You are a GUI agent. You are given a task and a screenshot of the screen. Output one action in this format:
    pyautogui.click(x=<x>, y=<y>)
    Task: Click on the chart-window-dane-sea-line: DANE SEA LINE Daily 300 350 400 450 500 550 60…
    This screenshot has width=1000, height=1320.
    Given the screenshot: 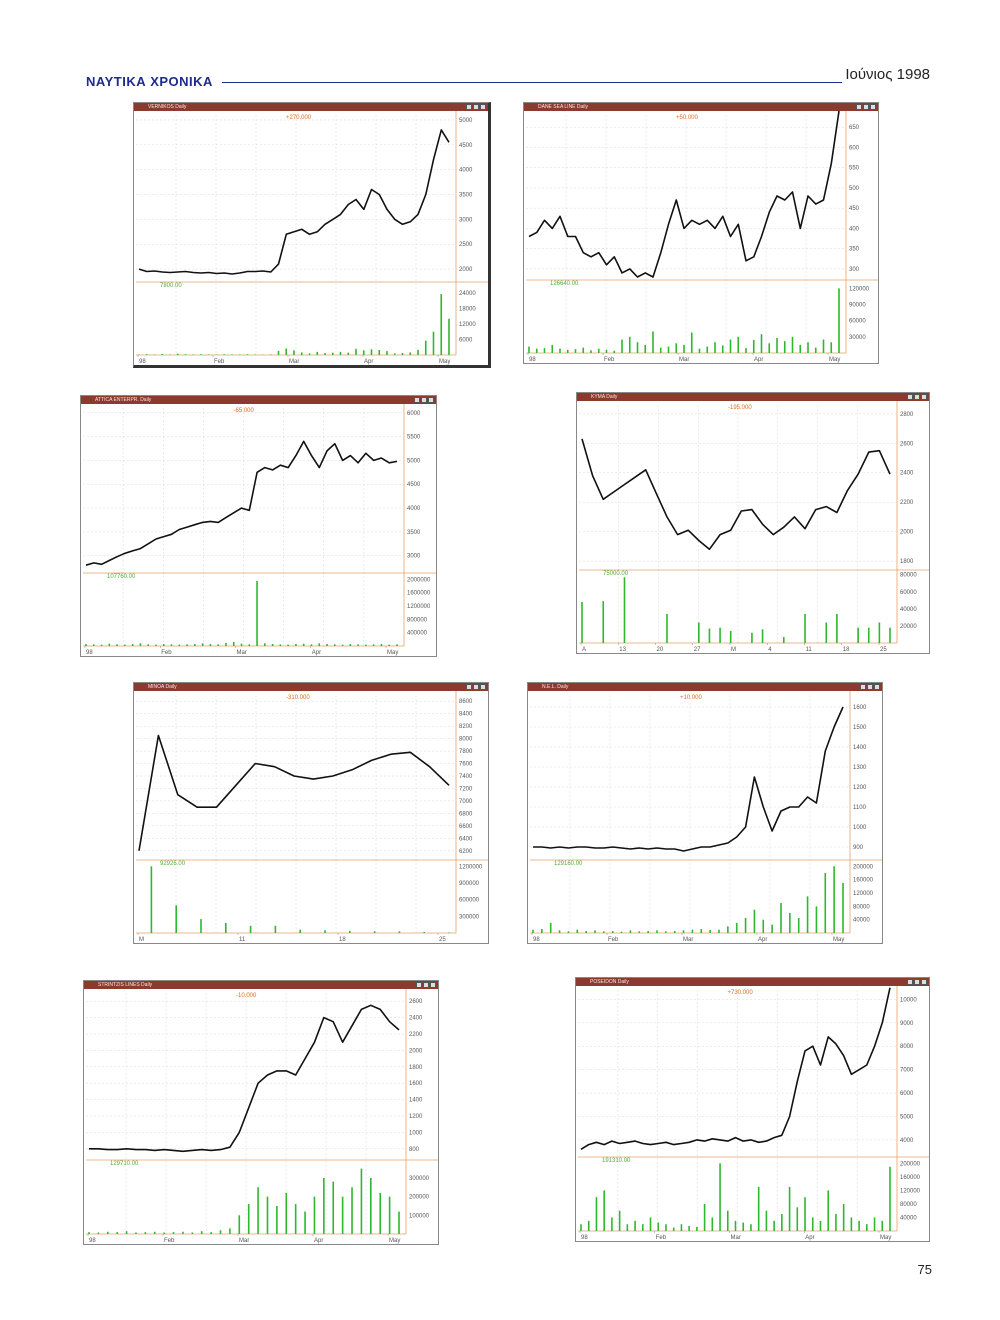 What is the action you would take?
    pyautogui.click(x=701, y=233)
    